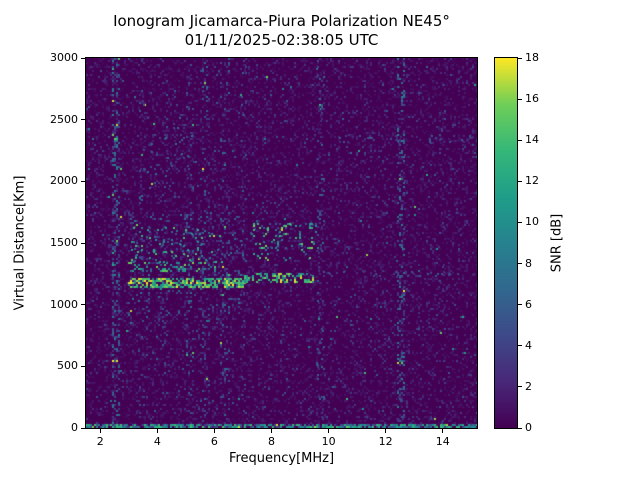 This screenshot has height=480, width=640. Describe the element at coordinates (100, 441) in the screenshot. I see `x-tick-label: 2` at that location.